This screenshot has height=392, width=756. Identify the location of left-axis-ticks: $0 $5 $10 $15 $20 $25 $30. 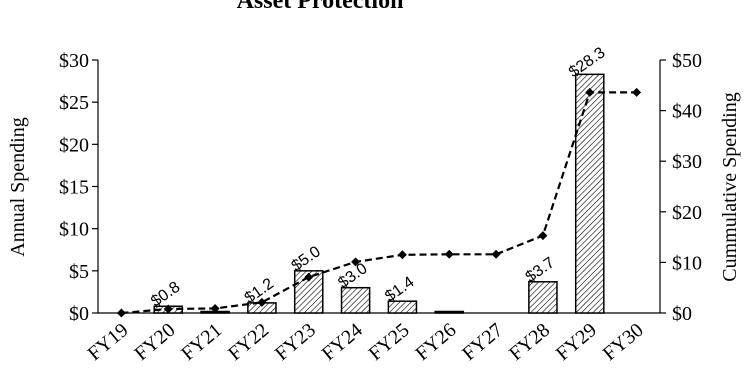
(78, 187).